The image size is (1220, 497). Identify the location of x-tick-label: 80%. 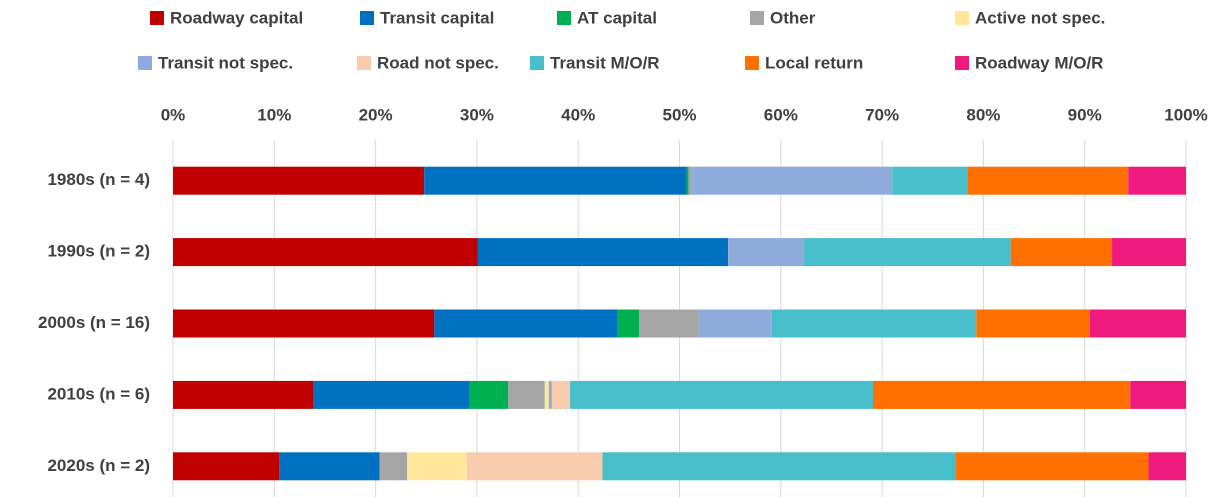
(983, 114).